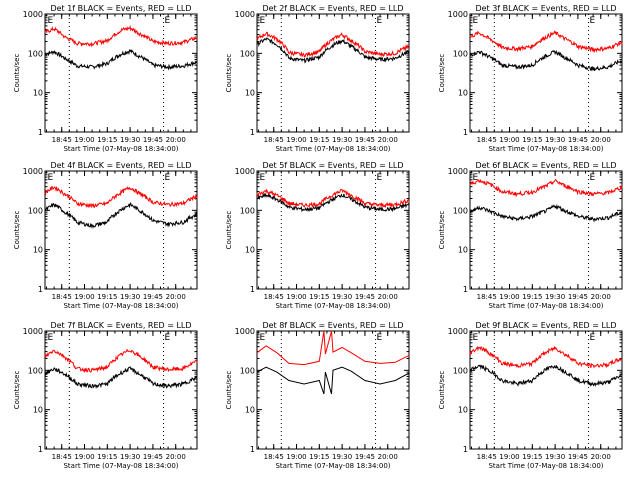 The image size is (640, 480). What do you see at coordinates (545, 8) in the screenshot?
I see `panel-title: Det 3f BLACK = Events, RED = LLD` at bounding box center [545, 8].